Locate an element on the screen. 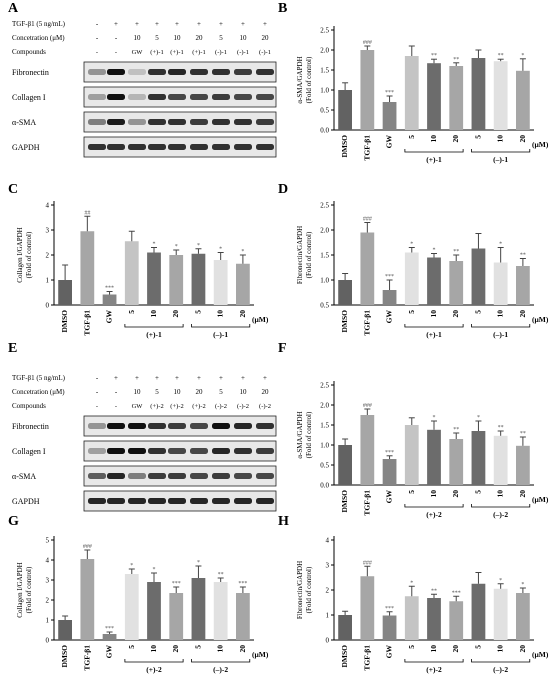 This screenshot has height=676, width=550. y-tick-label: 1.0 is located at coordinates (324, 91).